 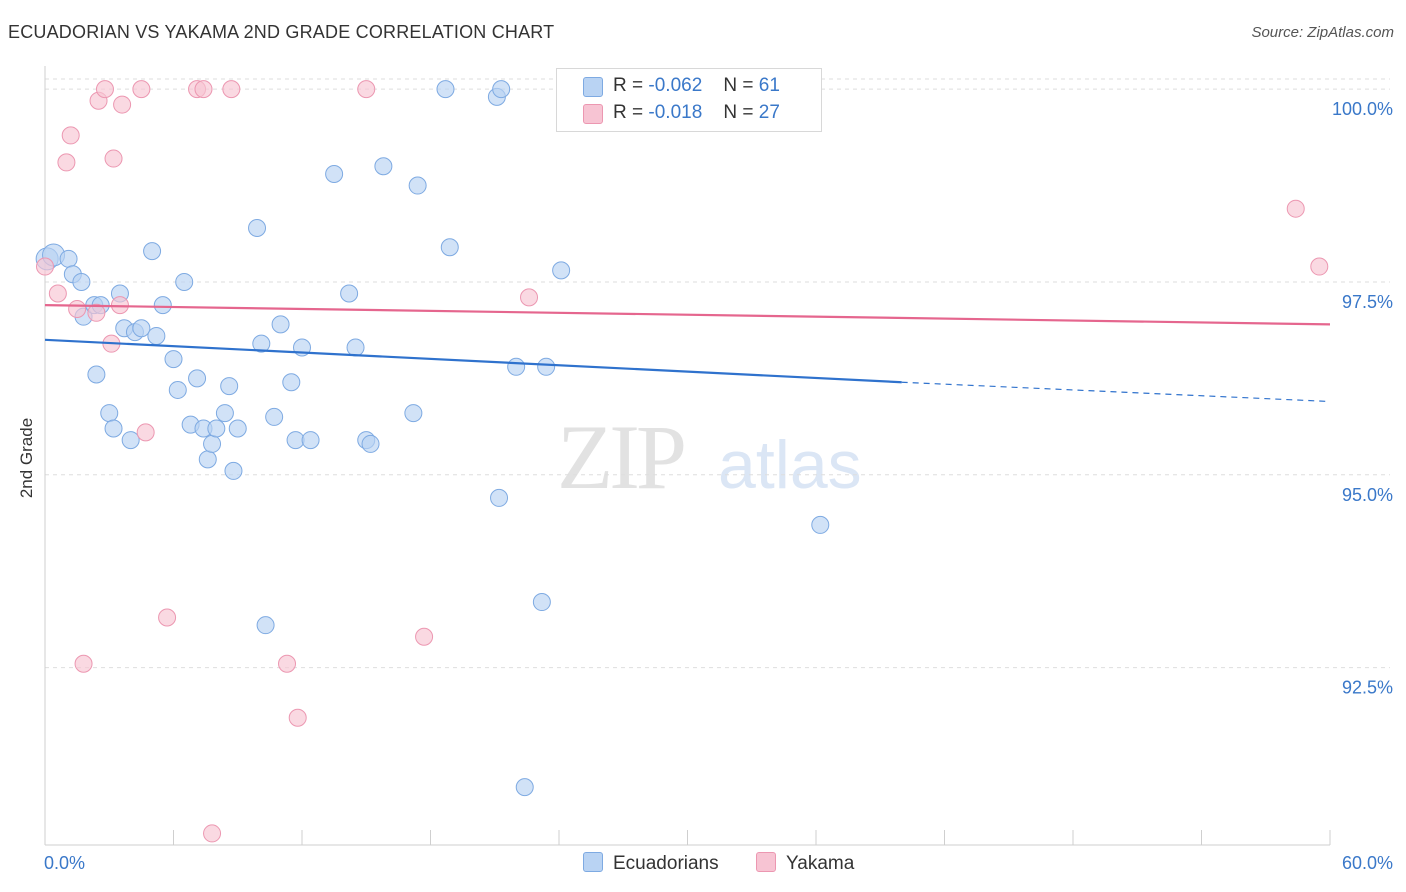 I want to click on bottom-legend-label-yakama: Yakama, so click(x=820, y=863).